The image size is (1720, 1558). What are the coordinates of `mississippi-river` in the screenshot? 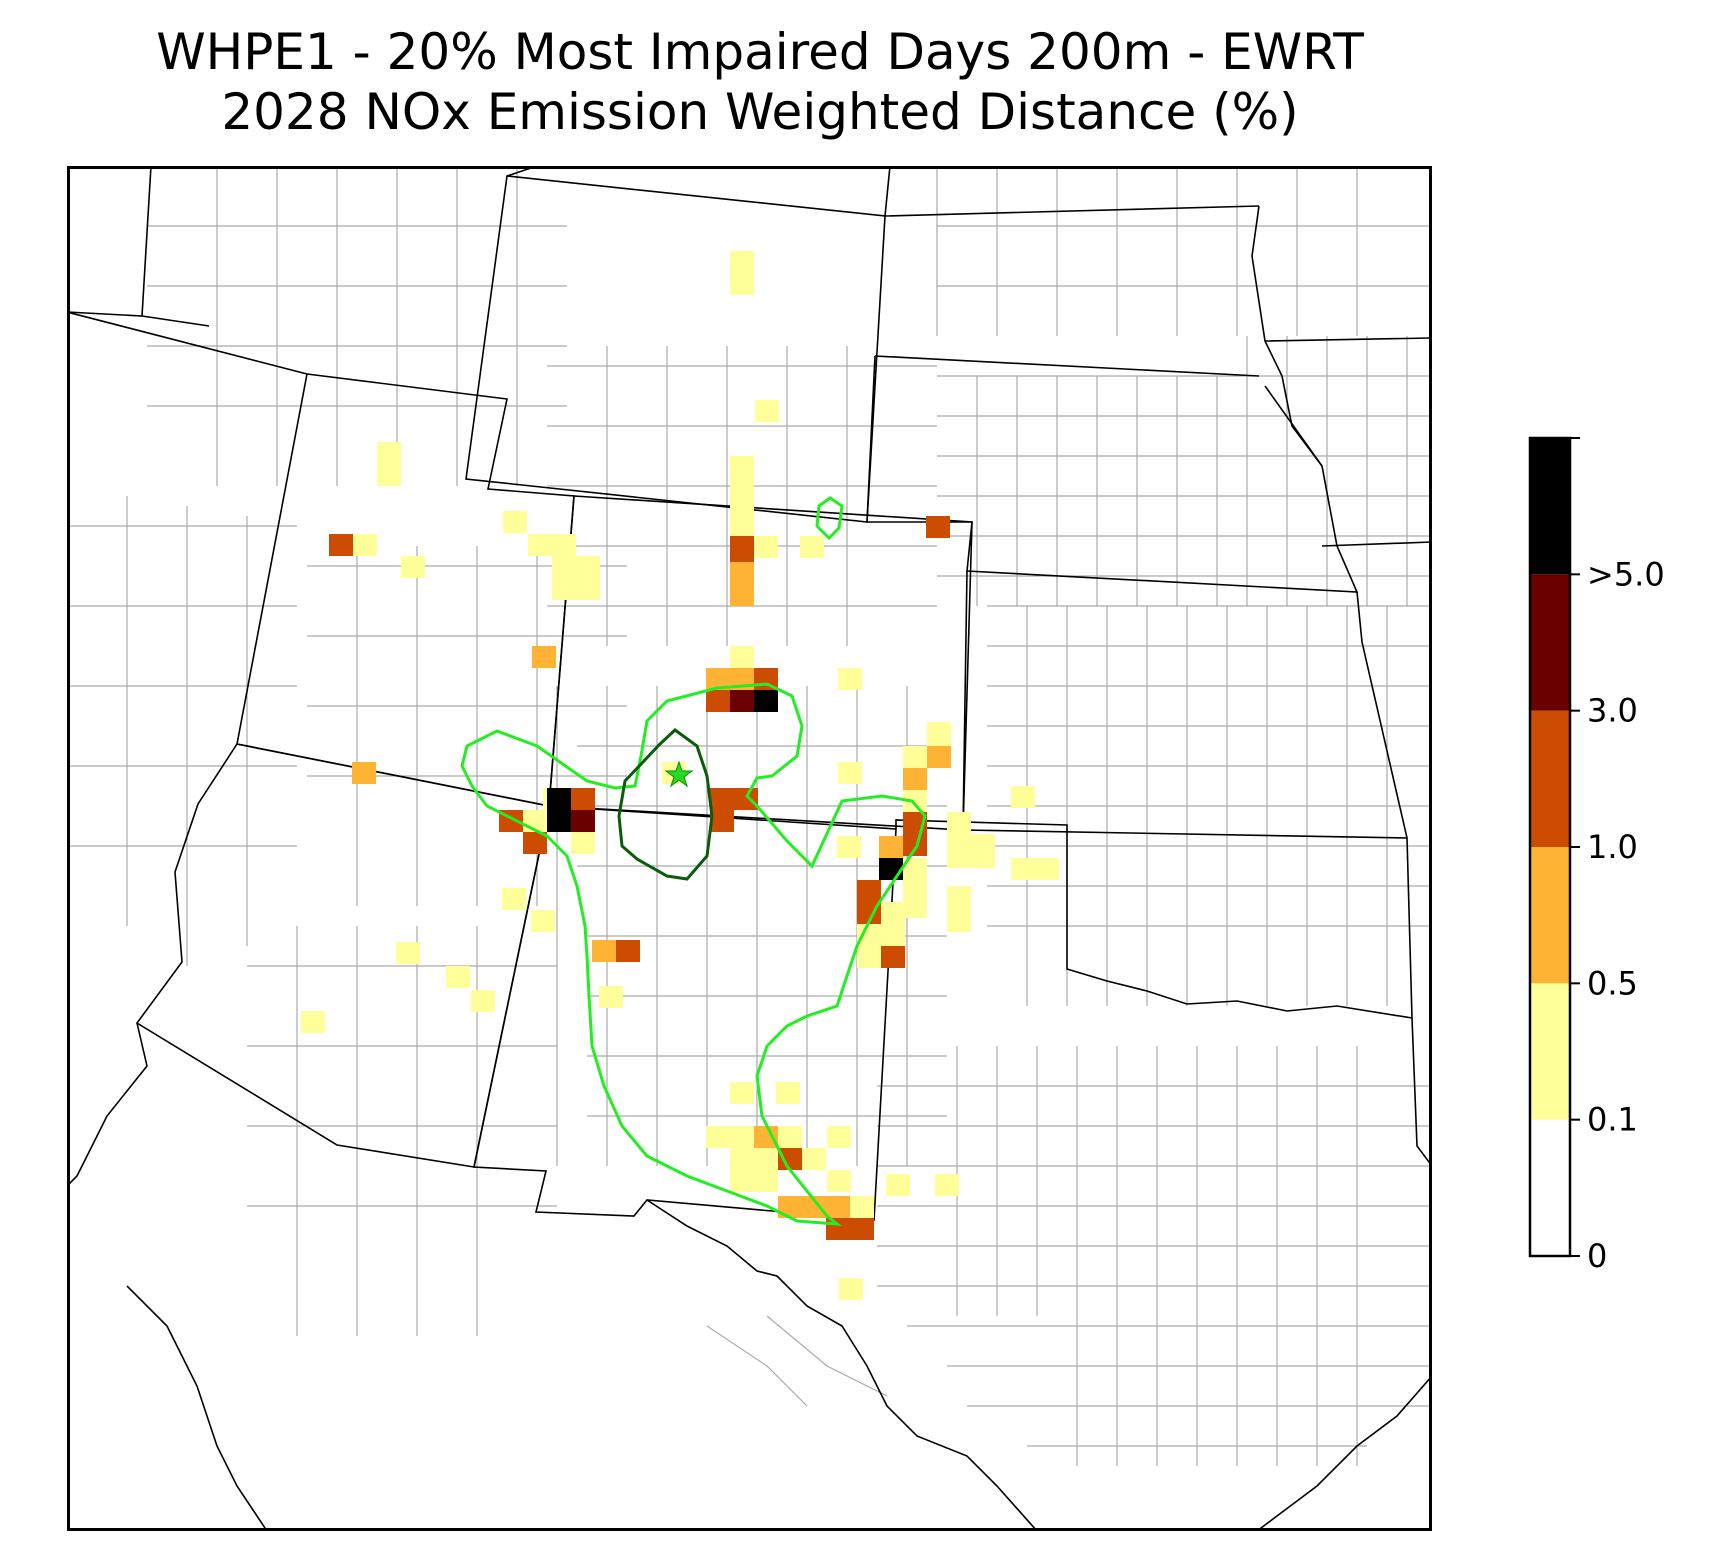 It's located at (1287, 336).